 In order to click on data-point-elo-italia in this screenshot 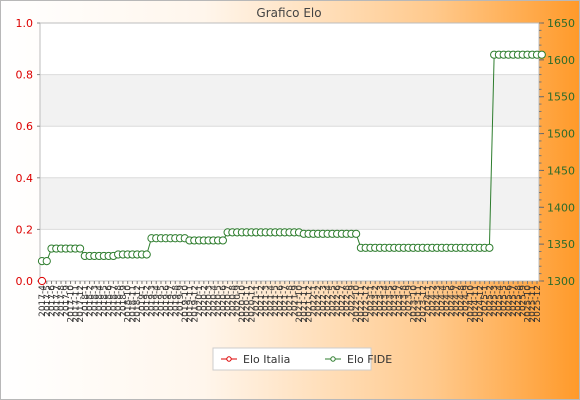, I will do `click(42, 281)`.